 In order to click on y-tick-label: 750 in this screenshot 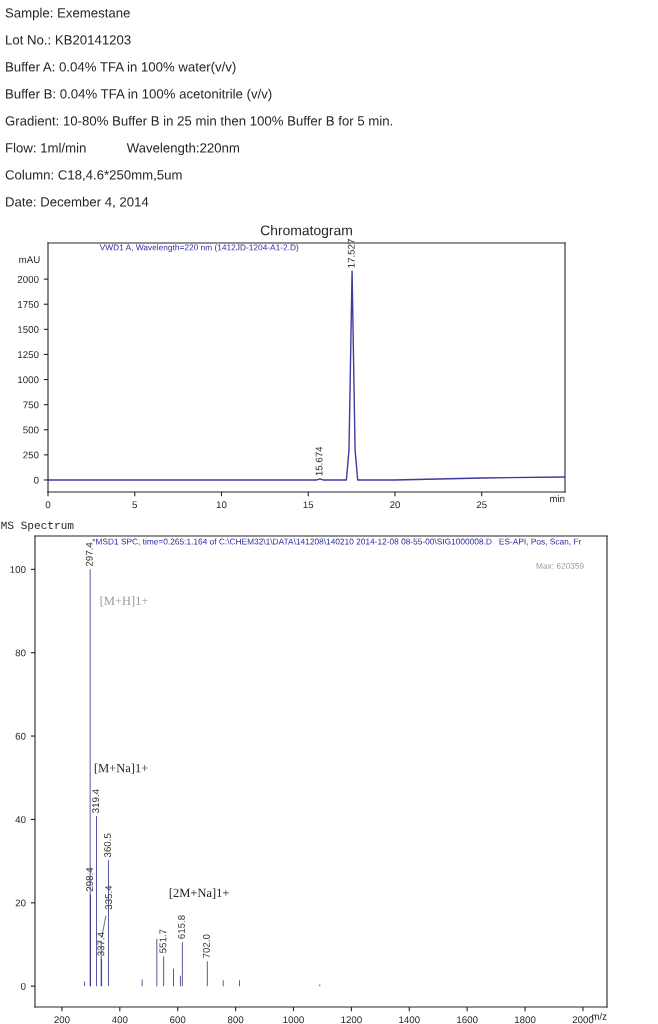, I will do `click(31, 405)`.